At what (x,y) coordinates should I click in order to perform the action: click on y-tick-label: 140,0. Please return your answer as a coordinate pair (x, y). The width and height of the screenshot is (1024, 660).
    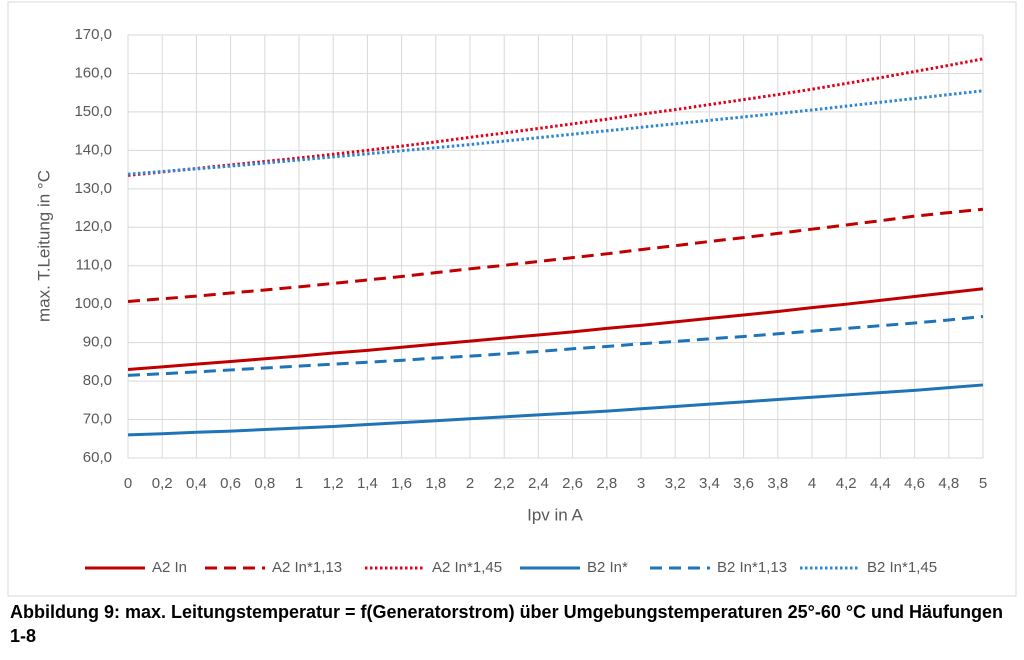
    Looking at the image, I should click on (93, 149).